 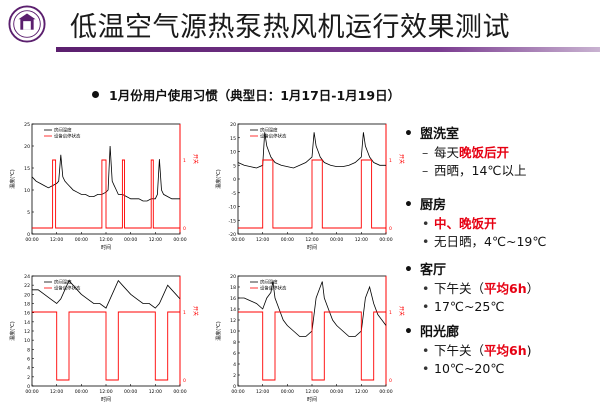 I want to click on section-line: • 中、晚饭开, so click(x=459, y=223).